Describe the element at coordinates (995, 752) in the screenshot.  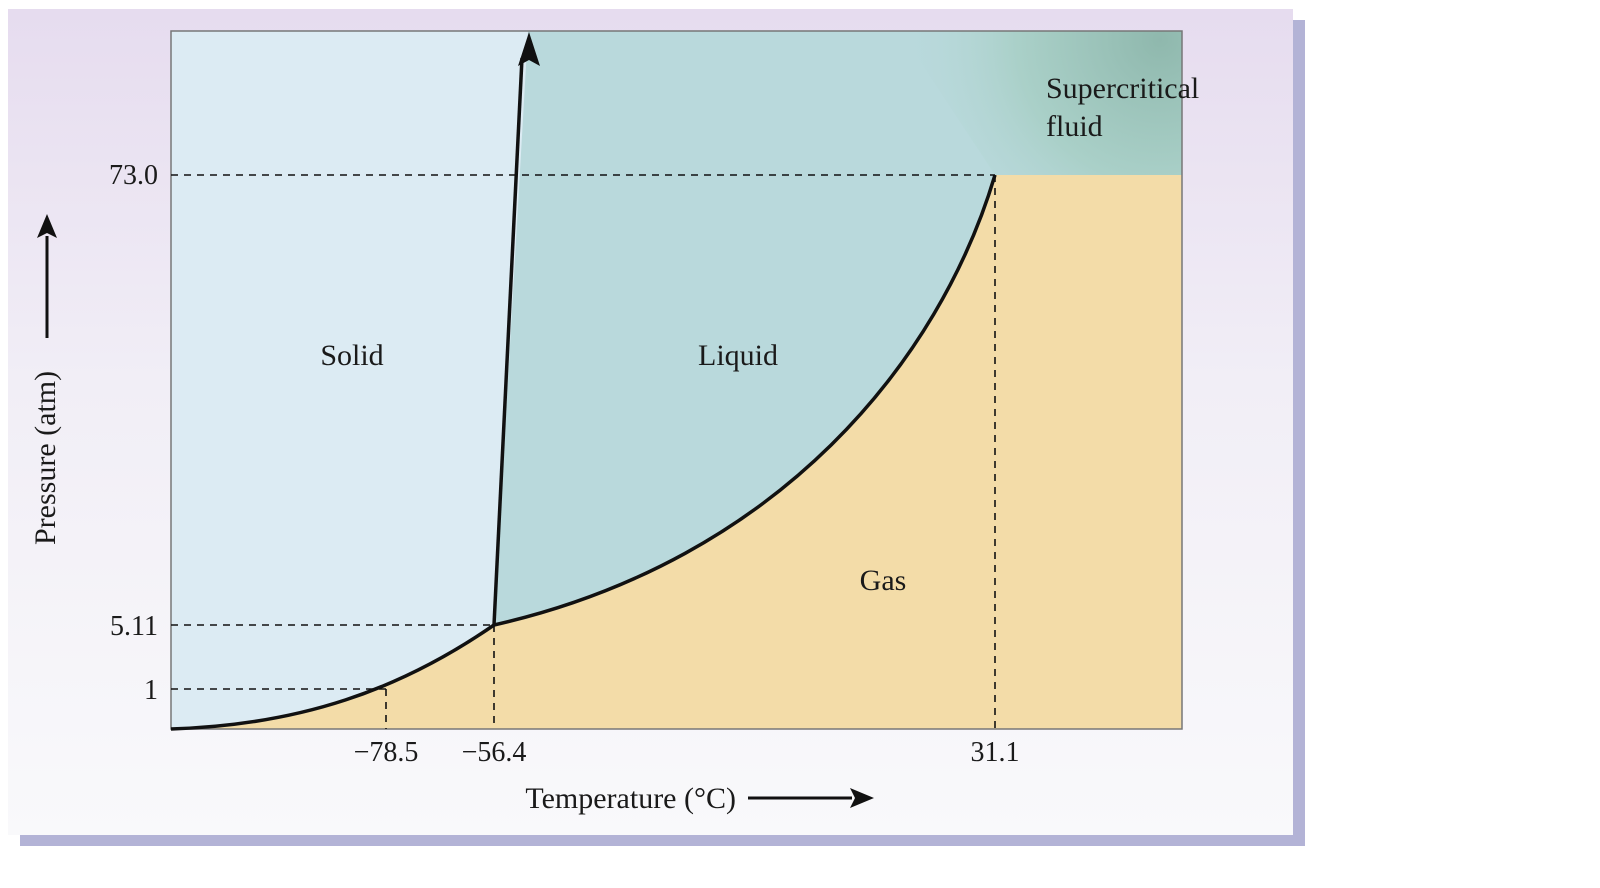
I see `x-tick-critical-temp: 31.1` at that location.